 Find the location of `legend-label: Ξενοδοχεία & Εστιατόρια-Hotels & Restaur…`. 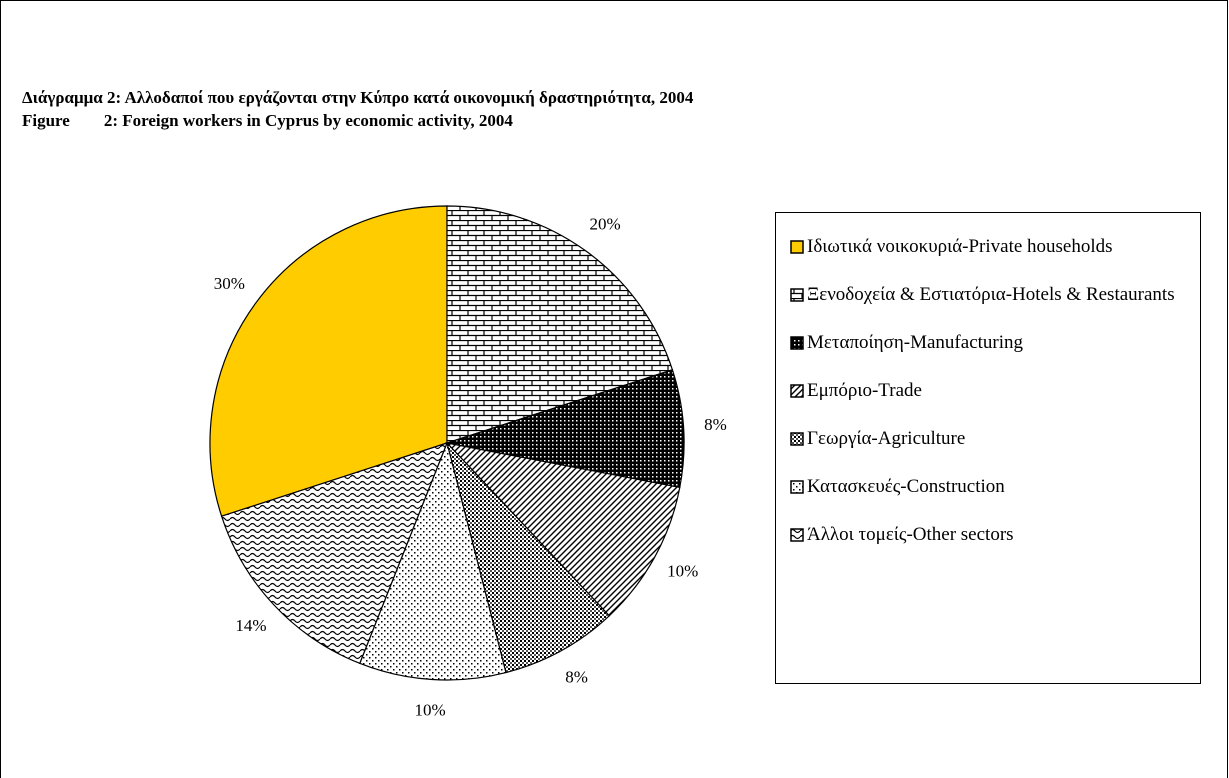

legend-label: Ξενοδοχεία & Εστιατόρια-Hotels & Restaur… is located at coordinates (991, 294).